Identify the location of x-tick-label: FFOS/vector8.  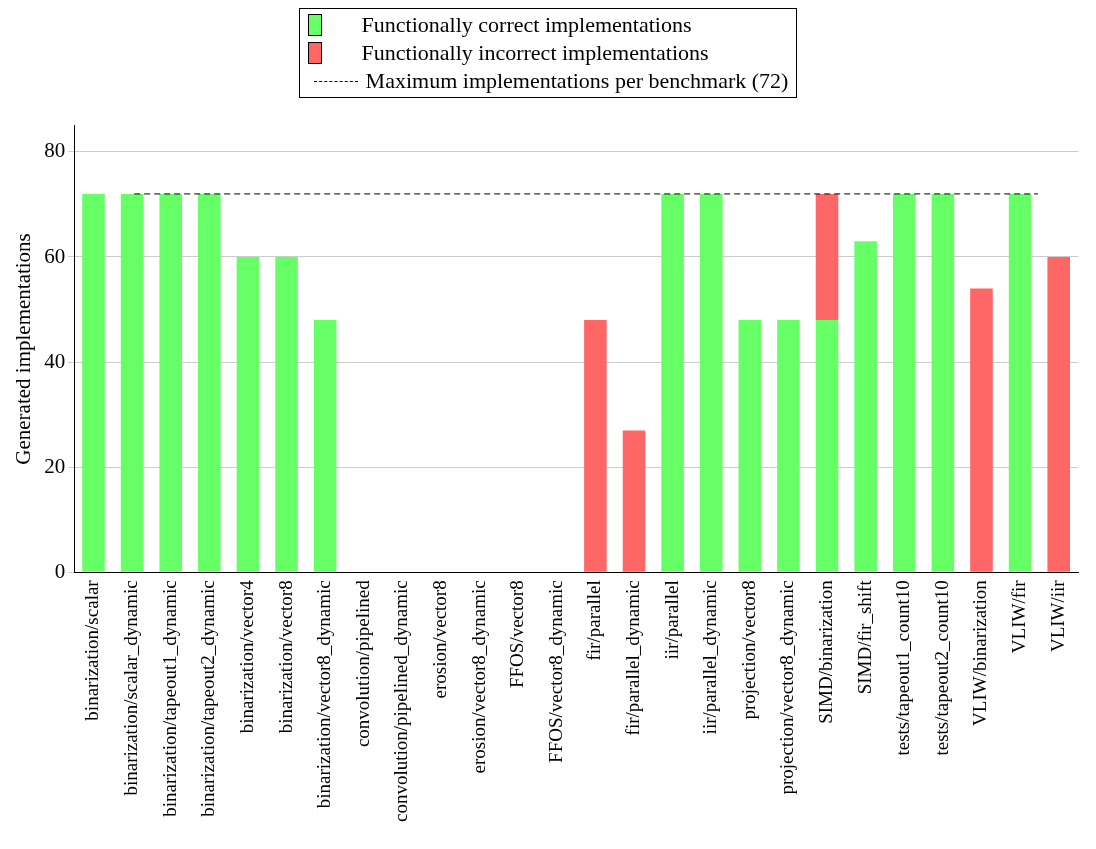
(517, 634).